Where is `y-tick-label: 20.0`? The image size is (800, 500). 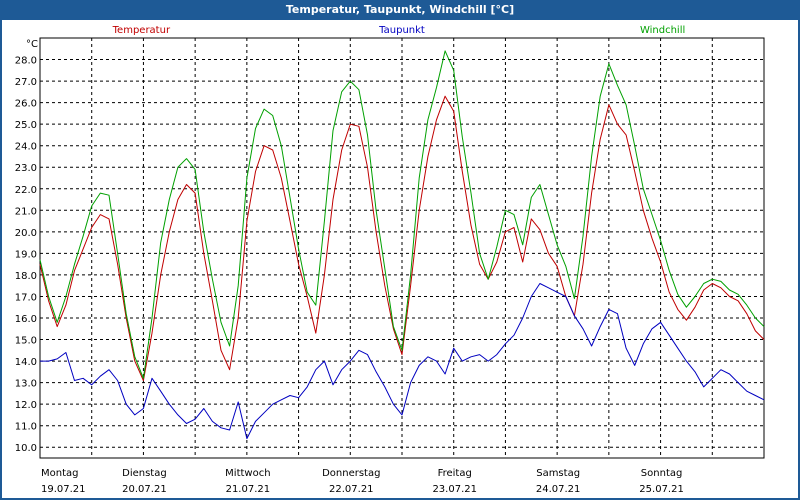 y-tick-label: 20.0 is located at coordinates (26, 233).